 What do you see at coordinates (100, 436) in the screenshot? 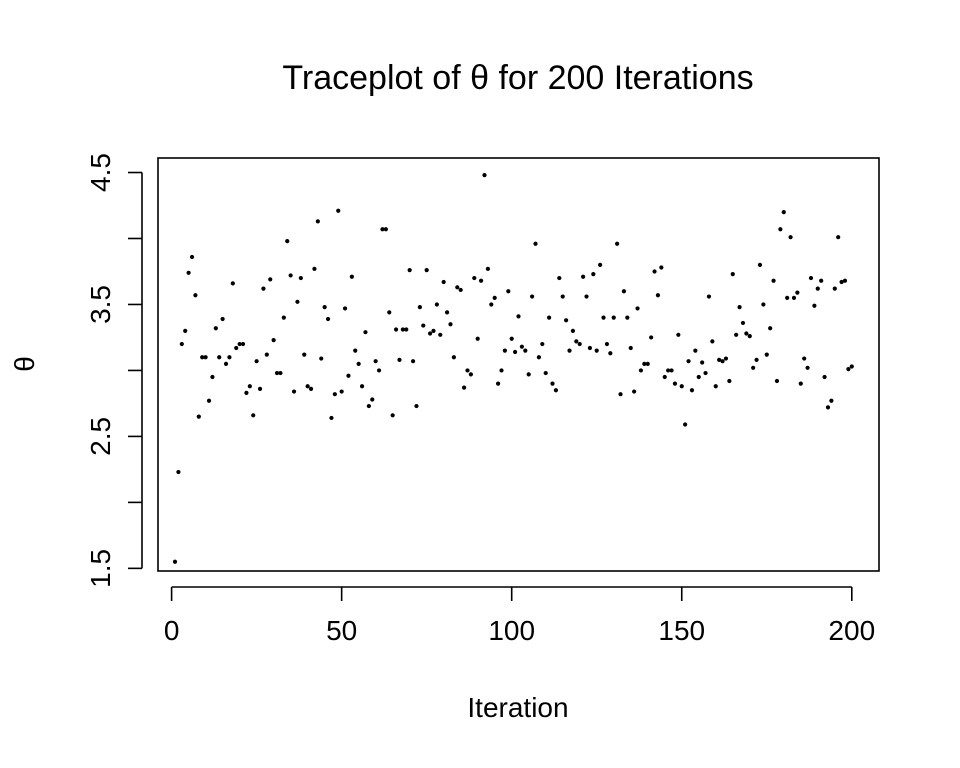
I see `y-tick-label: 2.5` at bounding box center [100, 436].